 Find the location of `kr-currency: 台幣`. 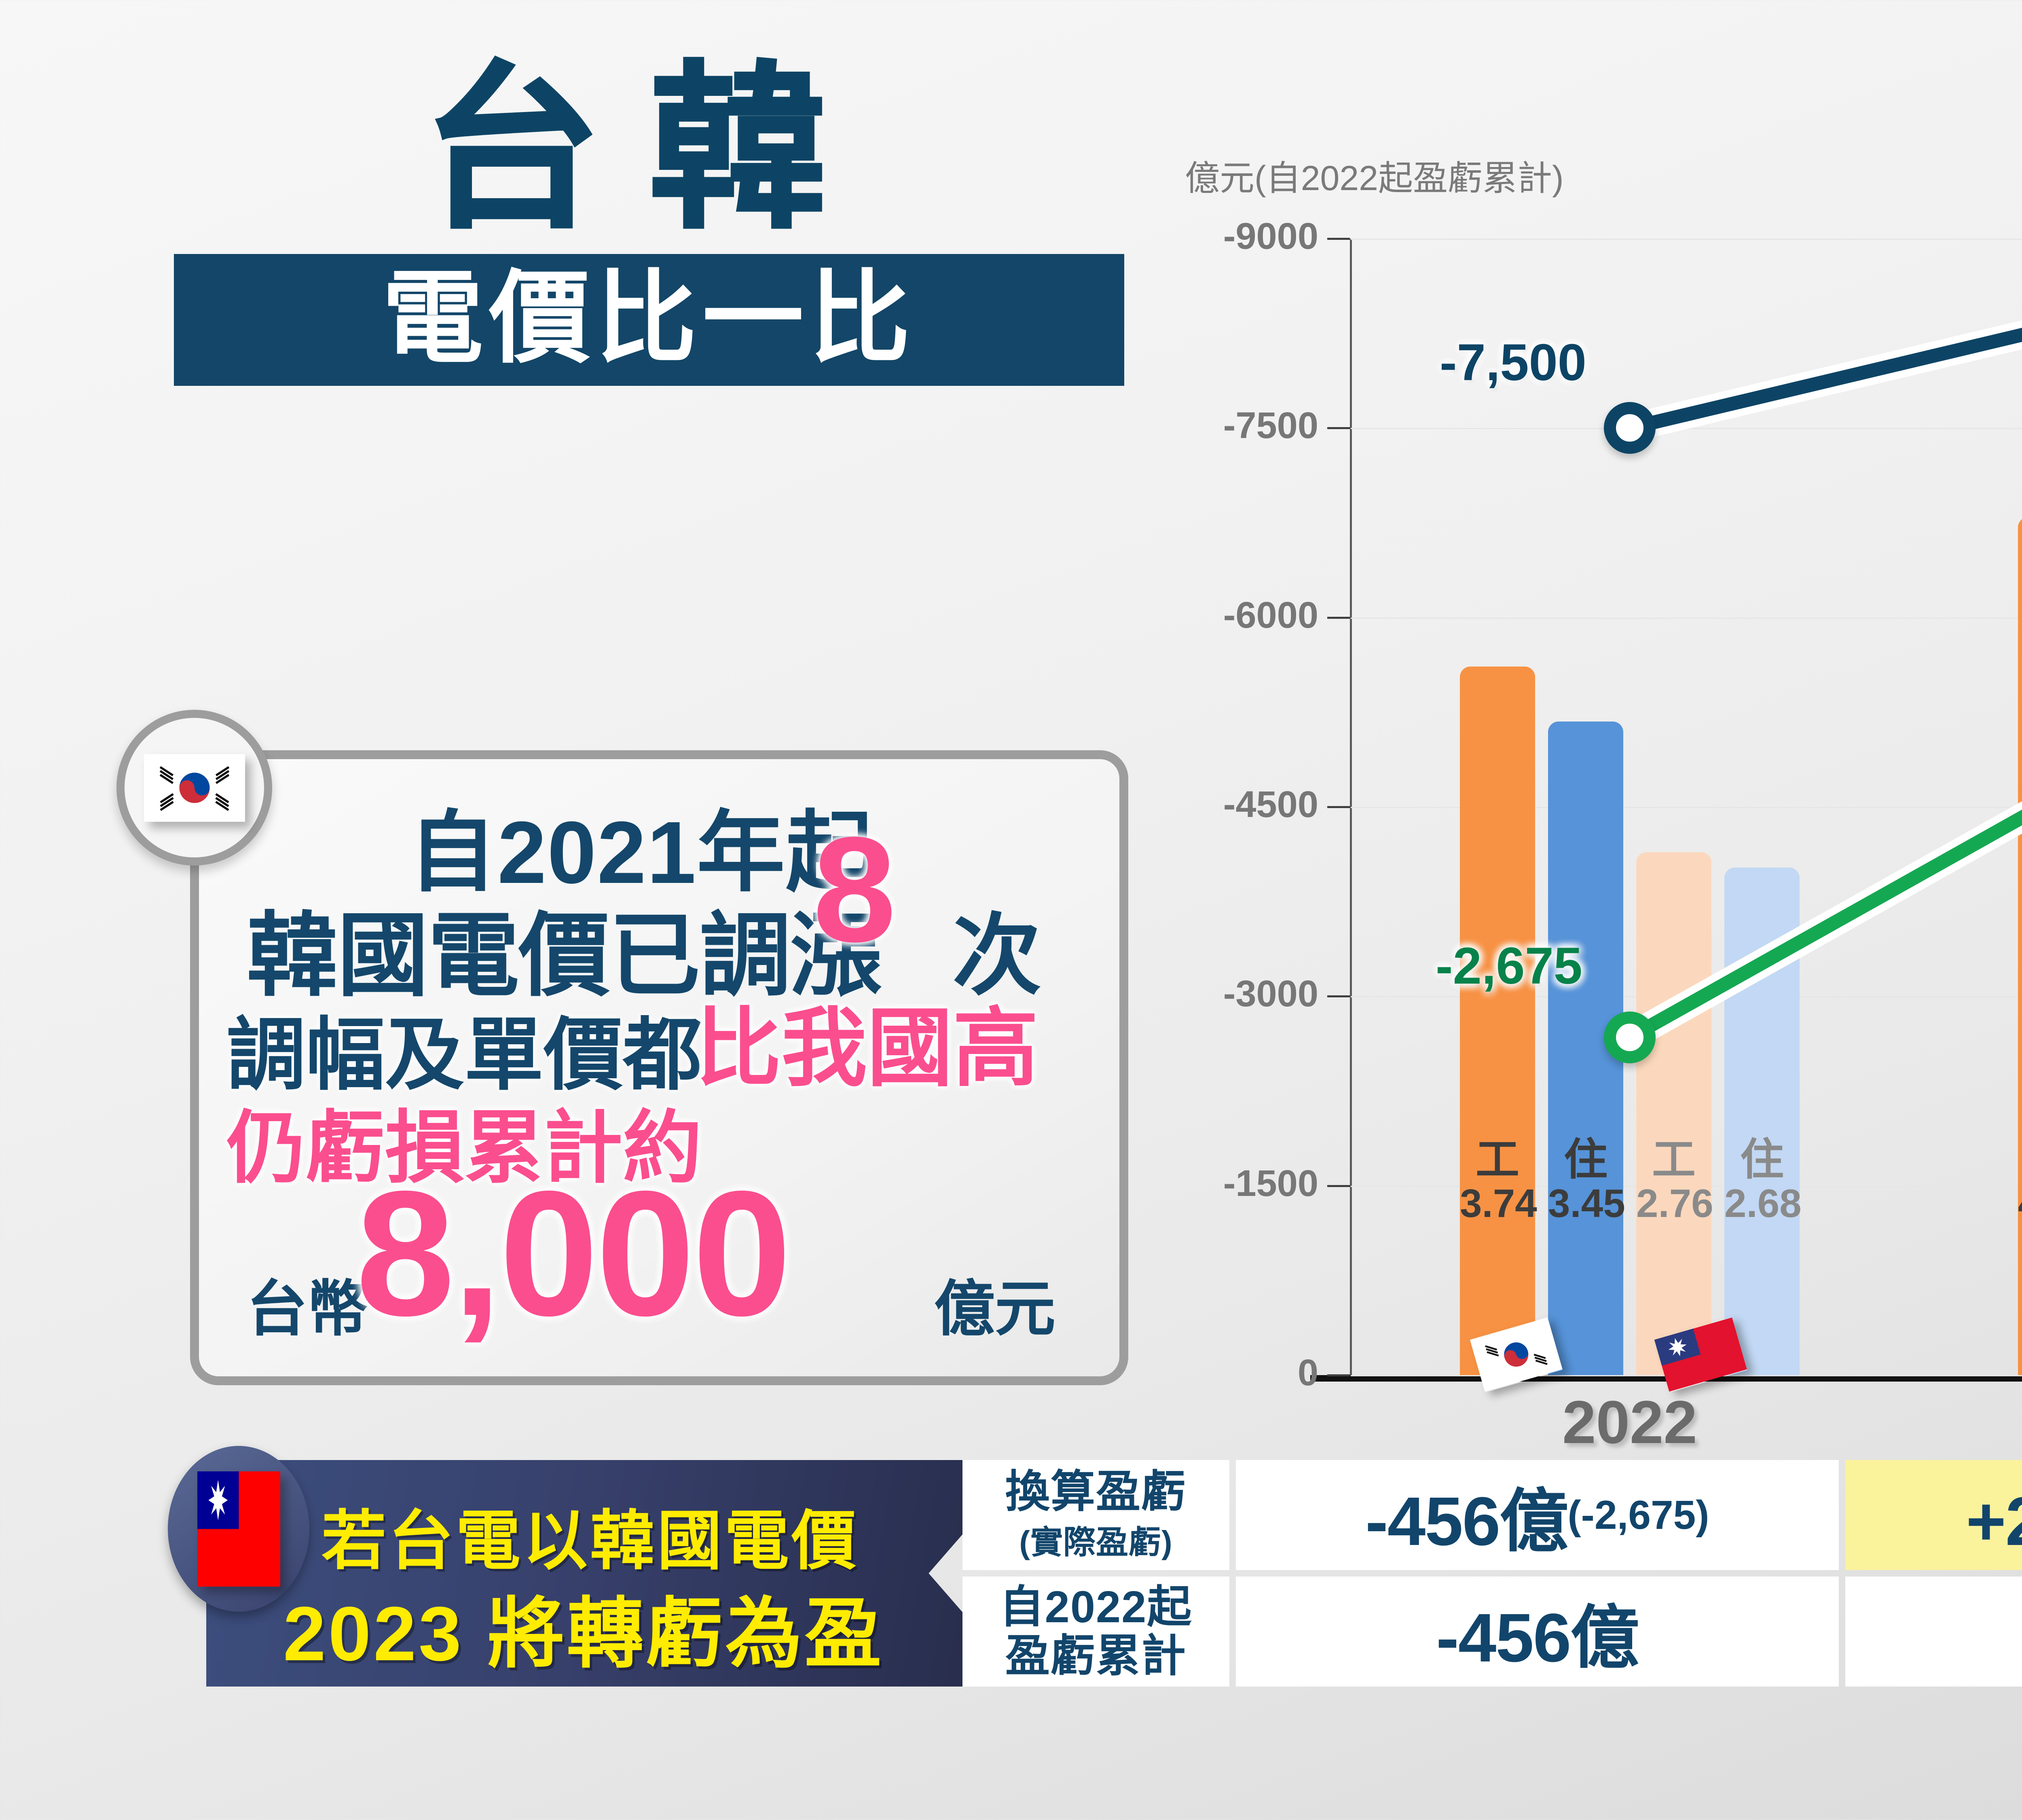

kr-currency: 台幣 is located at coordinates (307, 1309).